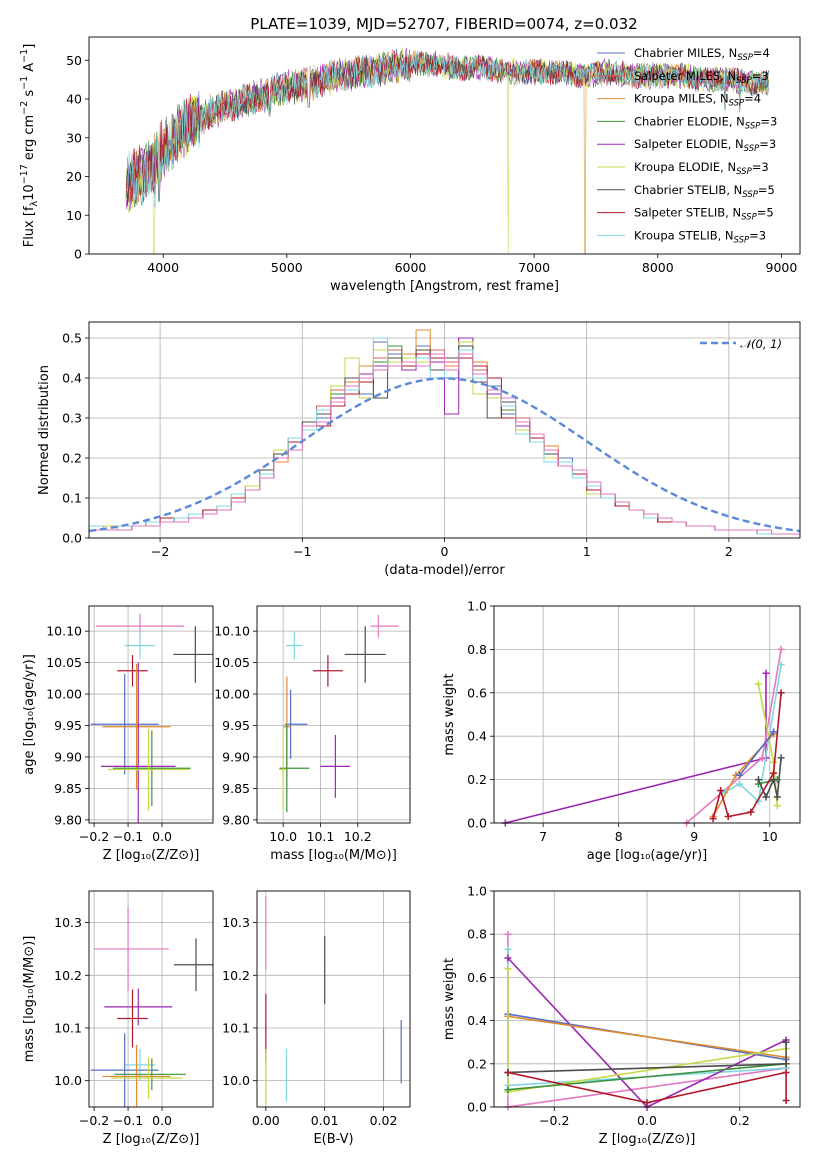 The image size is (819, 1170). Describe the element at coordinates (68, 725) in the screenshot. I see `y-tick-label: 9.95` at that location.